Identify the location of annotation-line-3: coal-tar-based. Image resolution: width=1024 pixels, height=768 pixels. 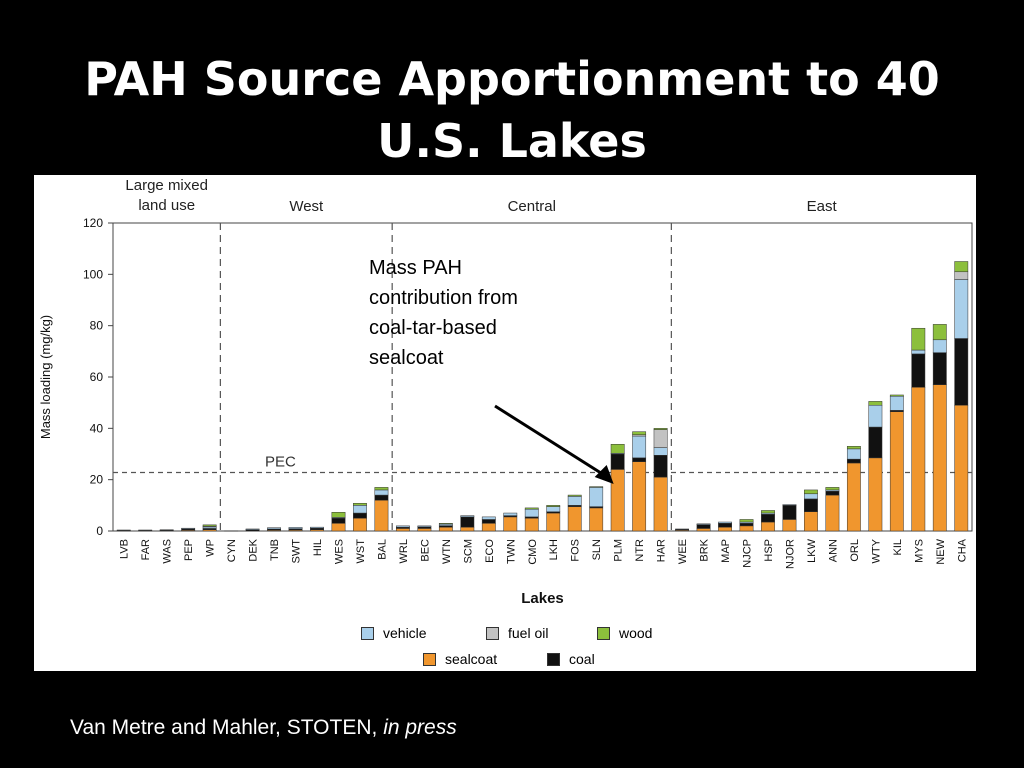
(433, 328).